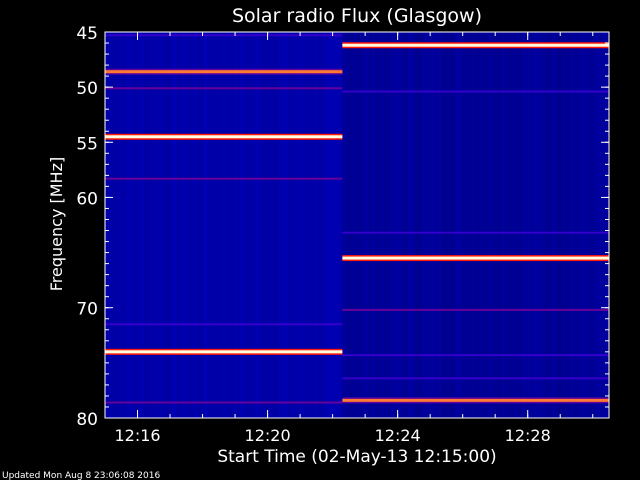 Image resolution: width=640 pixels, height=480 pixels. I want to click on chart-title: Solar radio Flux (Glasgow), so click(357, 16).